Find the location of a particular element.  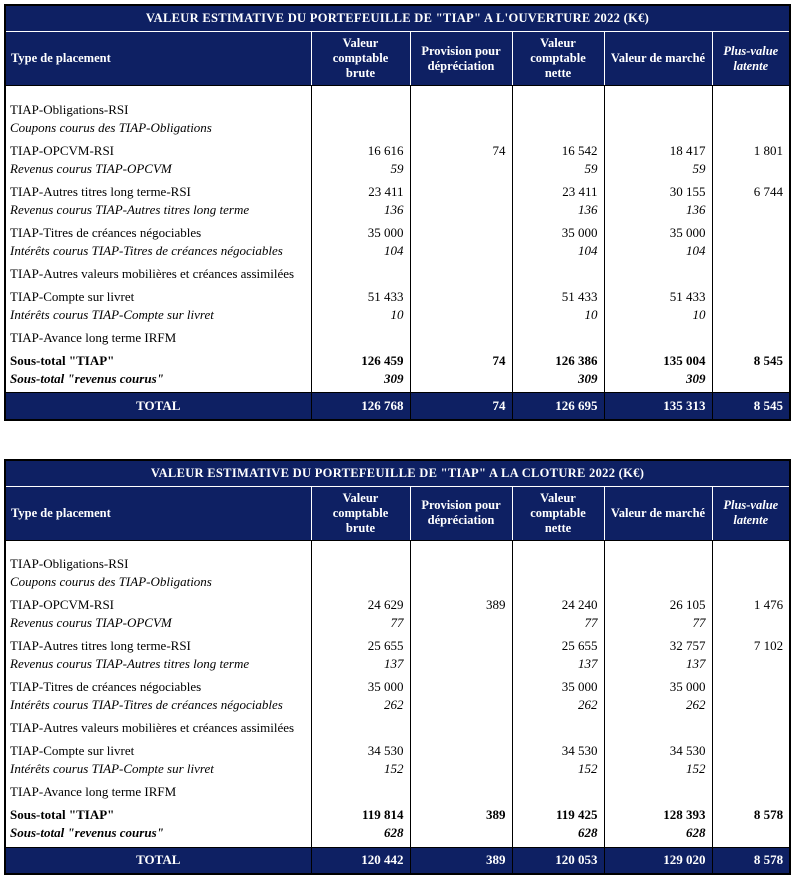

value-cell-0: 137 is located at coordinates (360, 664).